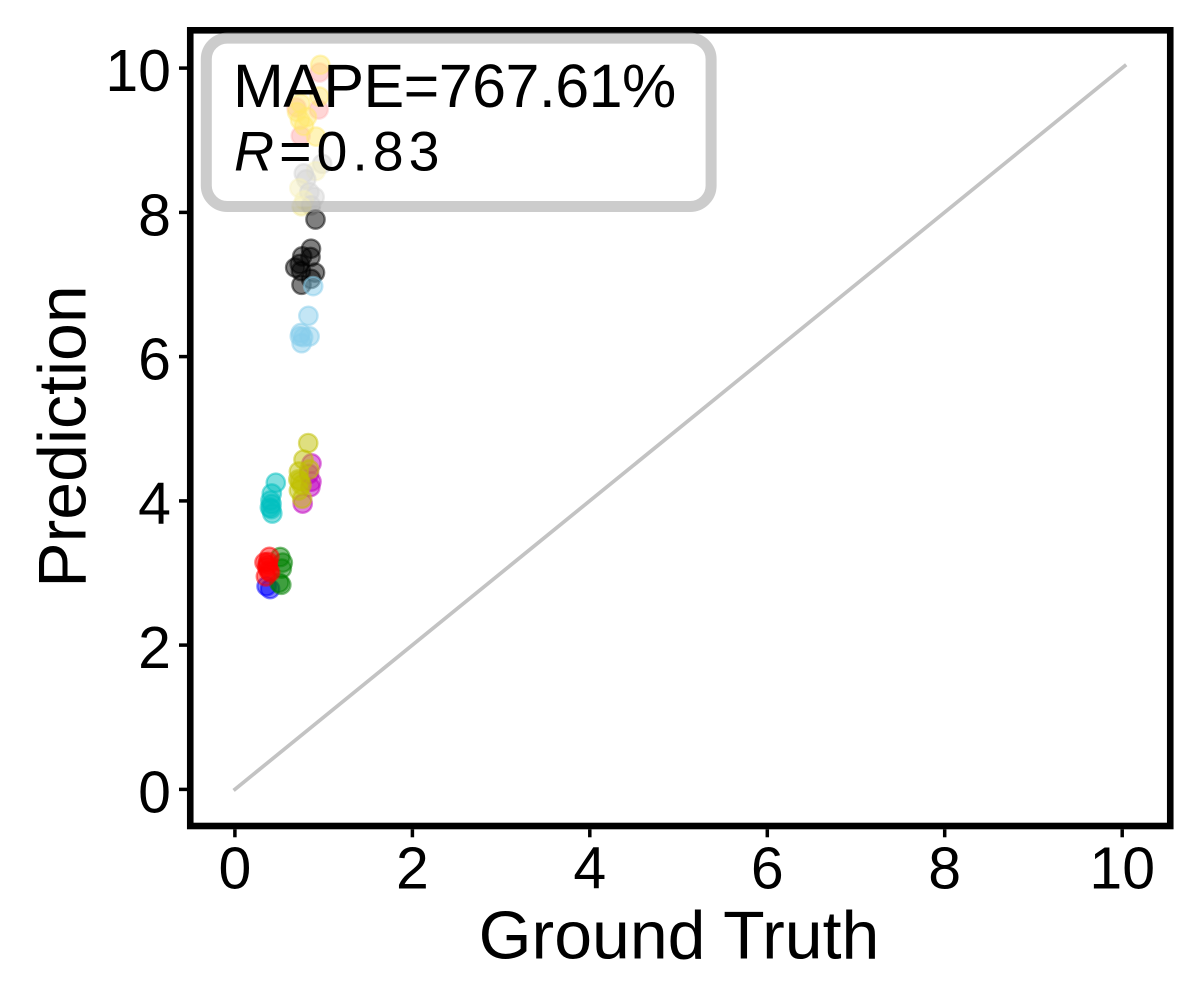 The height and width of the screenshot is (1000, 1200). Describe the element at coordinates (63, 436) in the screenshot. I see `svg-text: Prediction` at that location.